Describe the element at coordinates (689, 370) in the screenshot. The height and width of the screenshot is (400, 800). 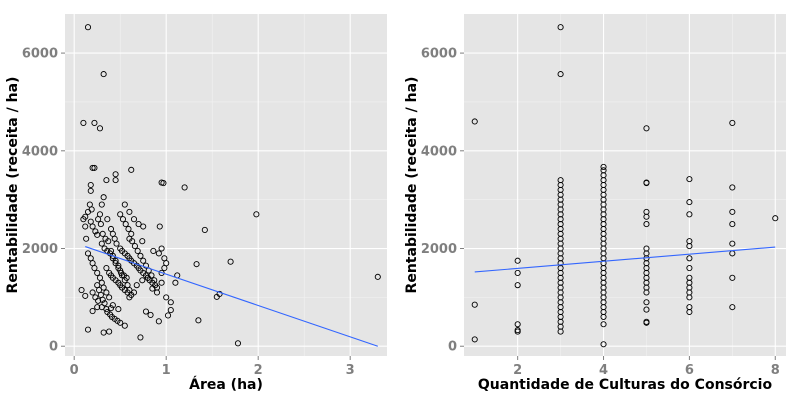
I see `crops-x-tick-label: 6` at that location.